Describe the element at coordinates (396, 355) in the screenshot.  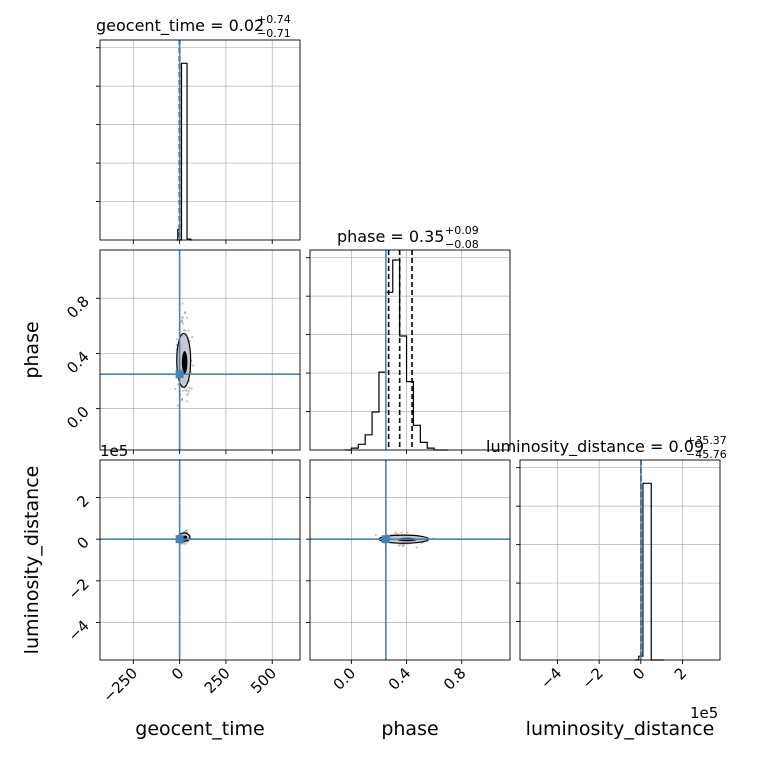
I see `phase-hist-histogram` at that location.